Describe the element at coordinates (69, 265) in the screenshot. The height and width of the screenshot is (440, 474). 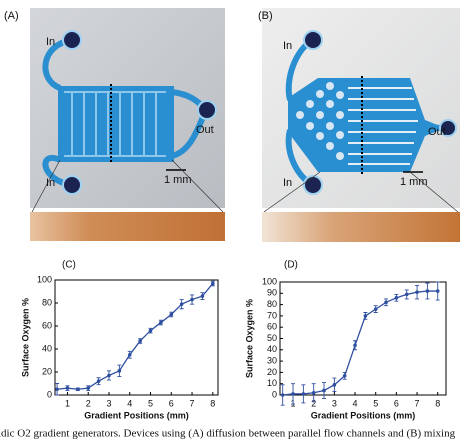
I see `panel-label: (C)` at that location.